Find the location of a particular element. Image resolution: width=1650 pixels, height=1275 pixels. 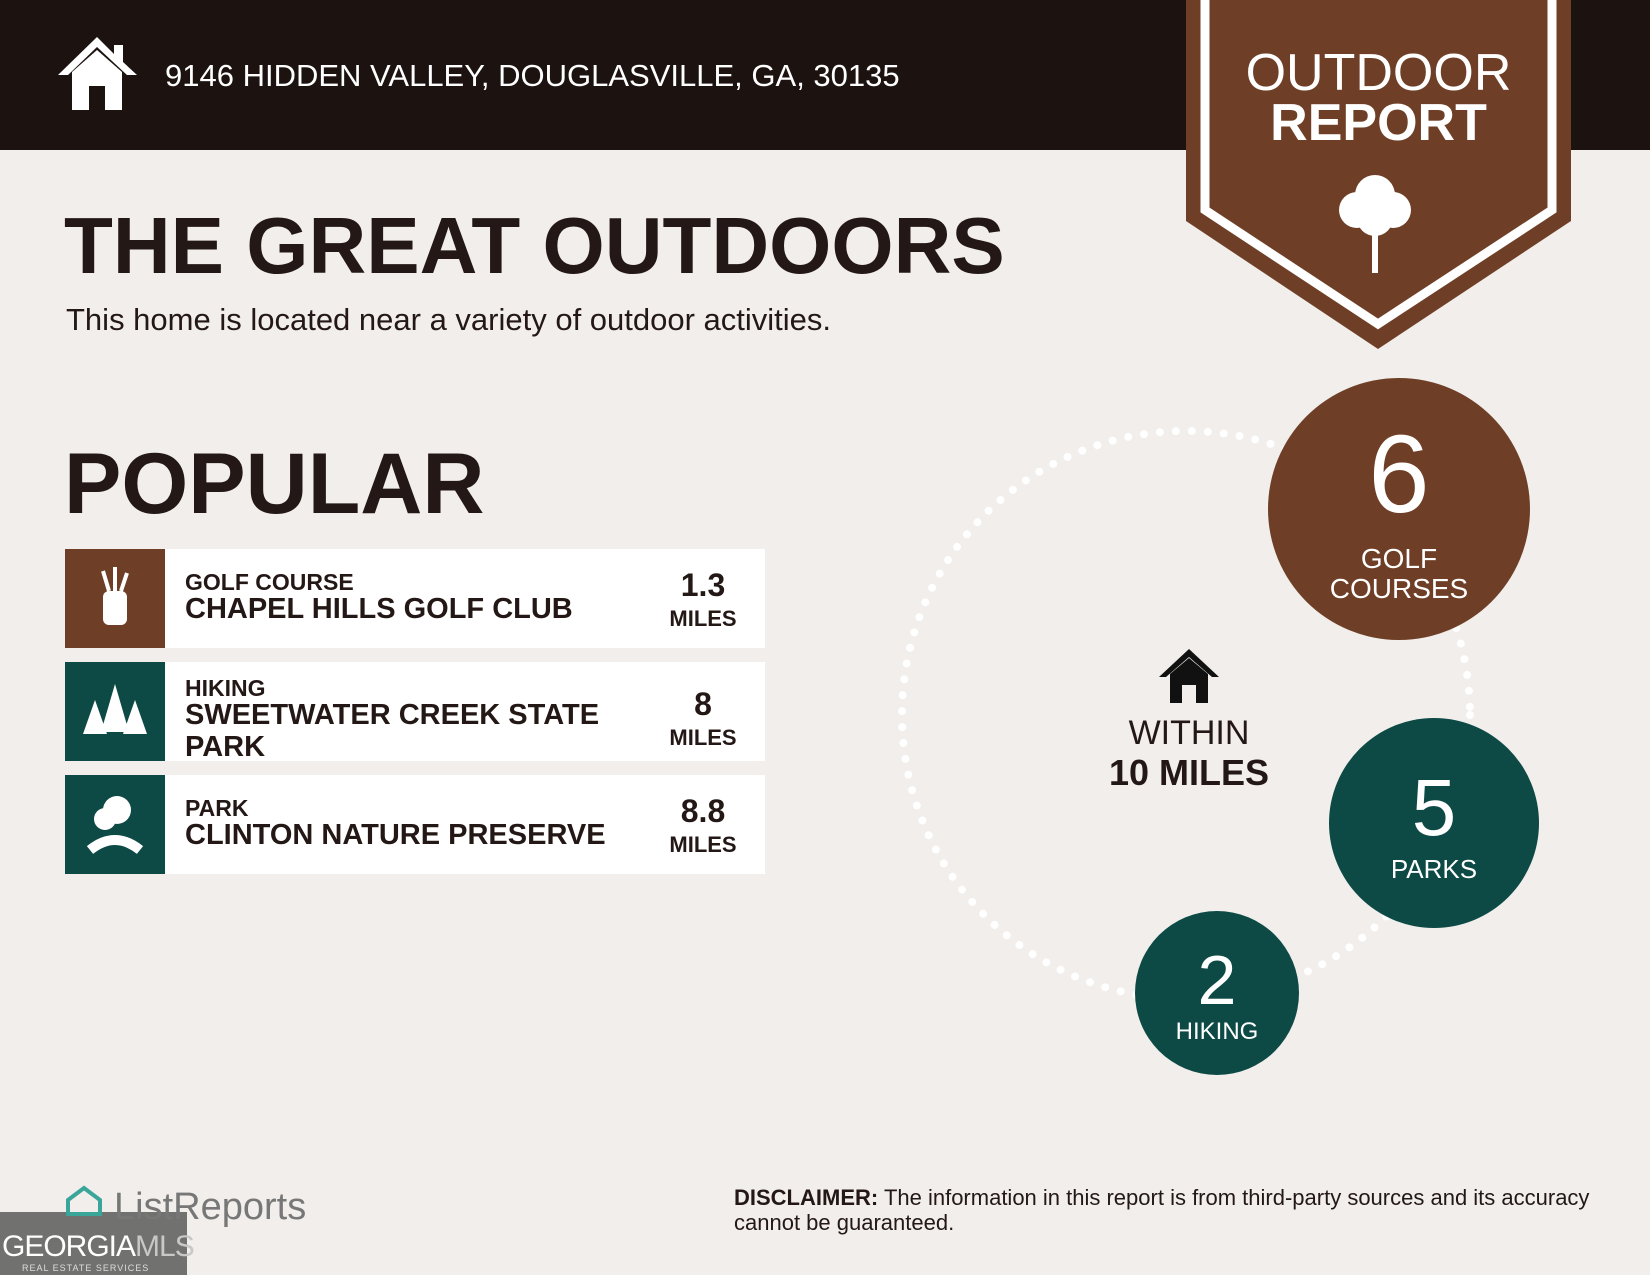

count-value: 6 is located at coordinates (1399, 474).